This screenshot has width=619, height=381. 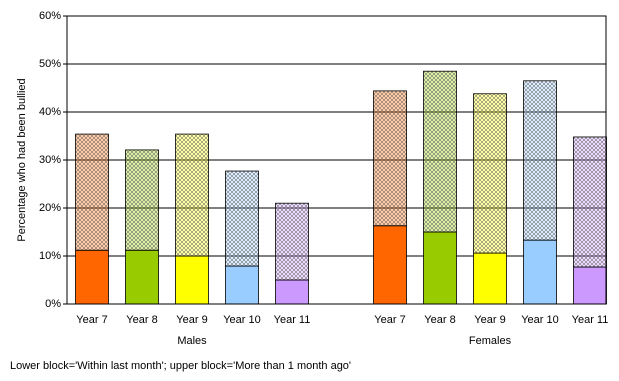 What do you see at coordinates (50, 64) in the screenshot?
I see `y-tick-label: 50%` at bounding box center [50, 64].